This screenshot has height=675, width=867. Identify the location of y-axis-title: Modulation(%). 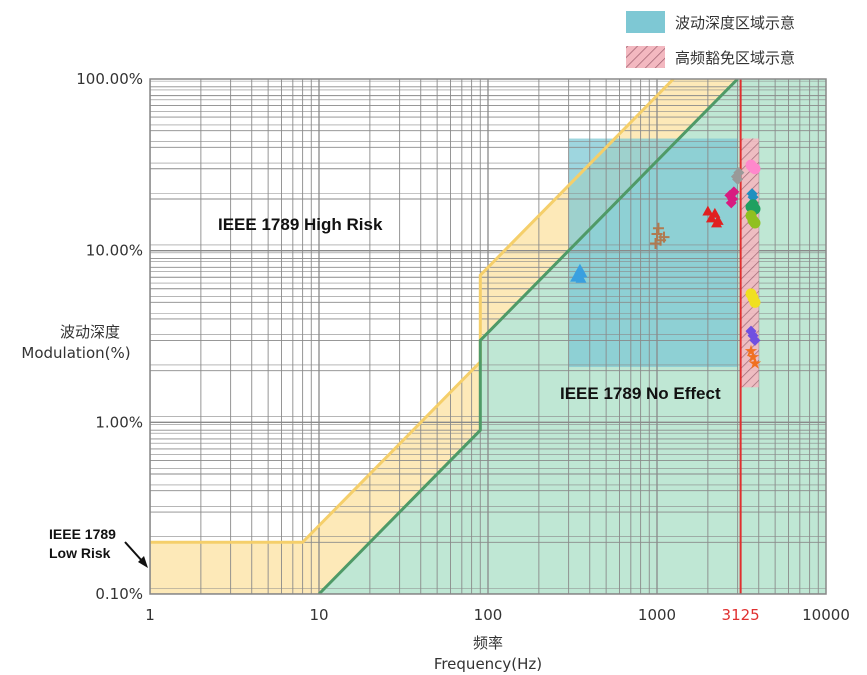
(75, 353).